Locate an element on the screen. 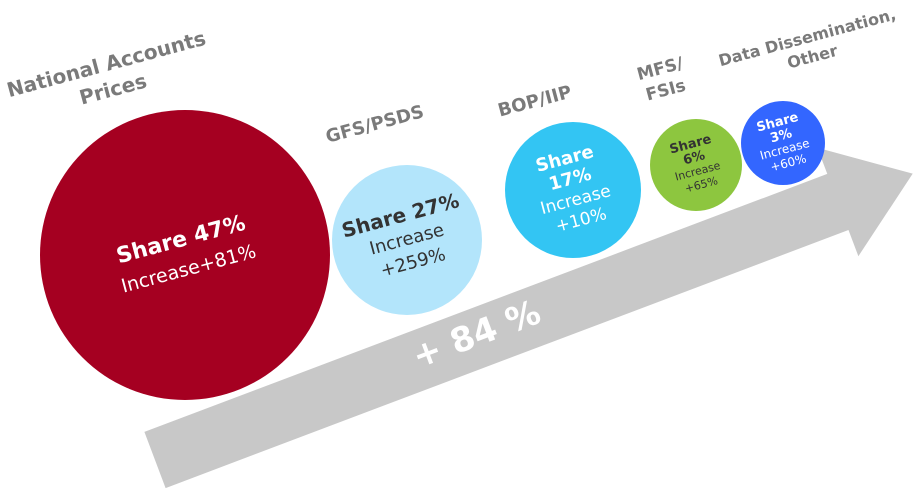  bubble-title: GFS/PSDS is located at coordinates (375, 124).